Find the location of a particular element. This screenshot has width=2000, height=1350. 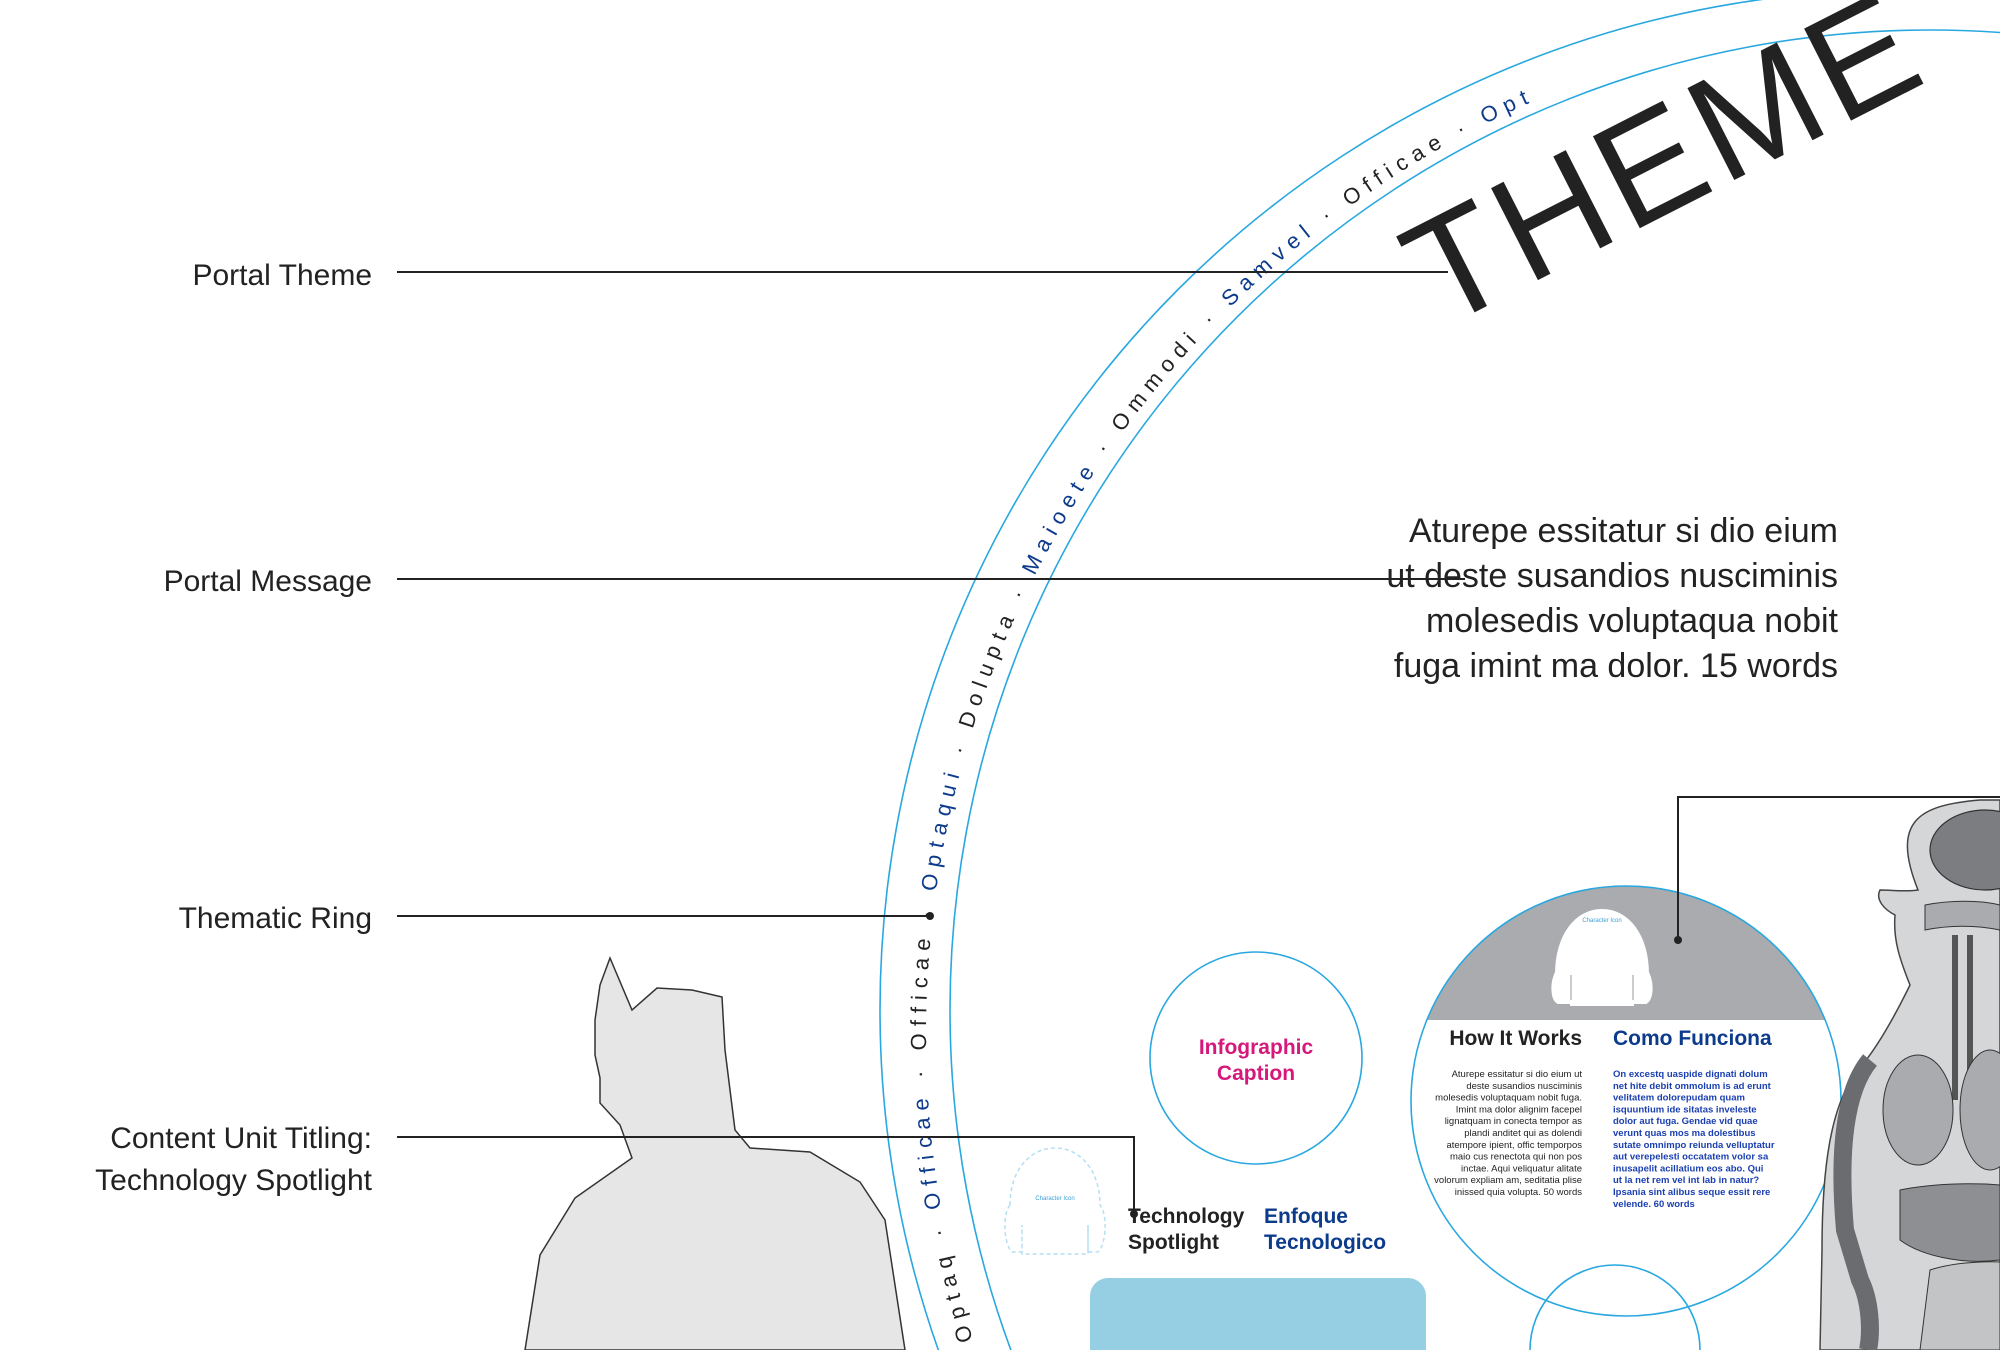

svg-text: ut deste susandios nusciminis is located at coordinates (1612, 576).